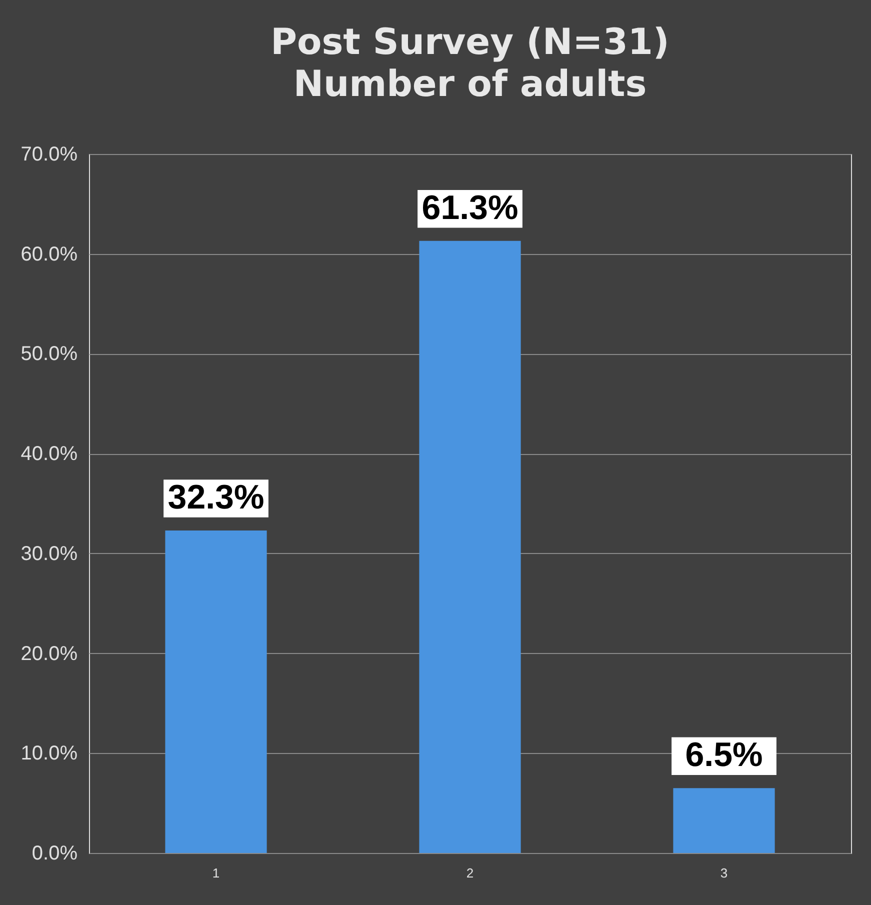 Image resolution: width=871 pixels, height=905 pixels. What do you see at coordinates (49, 254) in the screenshot?
I see `y-tick-label: 60.0%` at bounding box center [49, 254].